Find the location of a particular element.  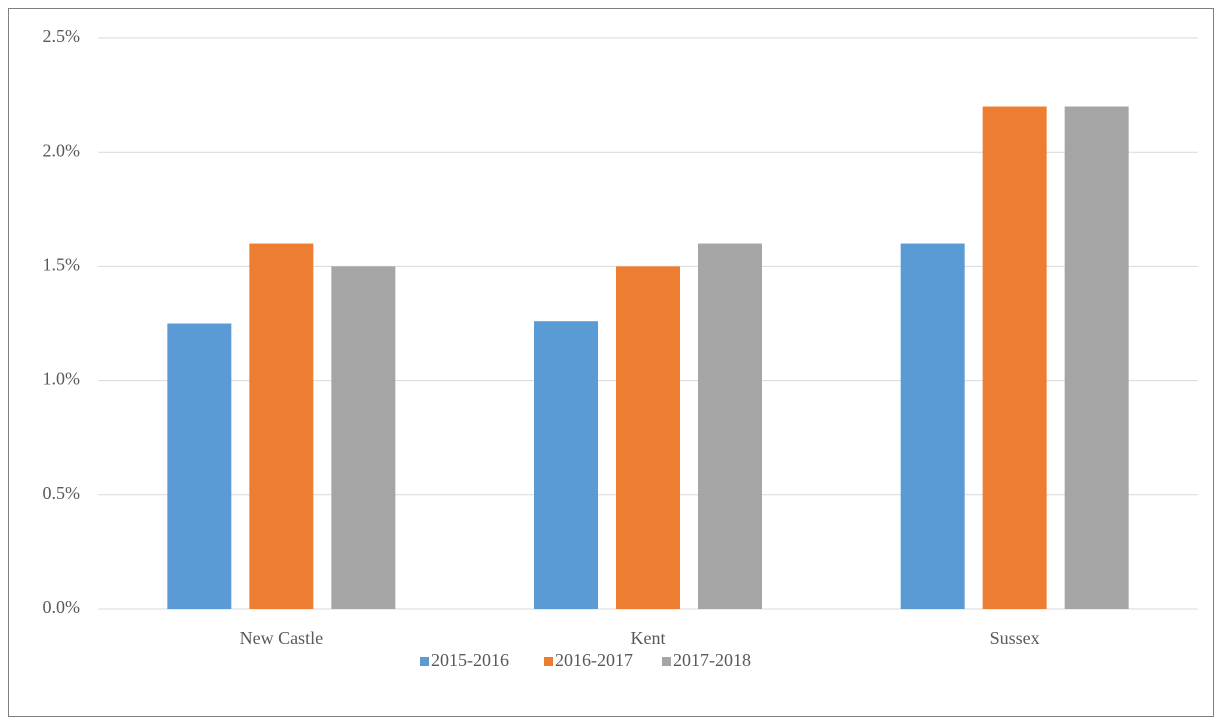

legend-label: 2017-2018 is located at coordinates (712, 660).